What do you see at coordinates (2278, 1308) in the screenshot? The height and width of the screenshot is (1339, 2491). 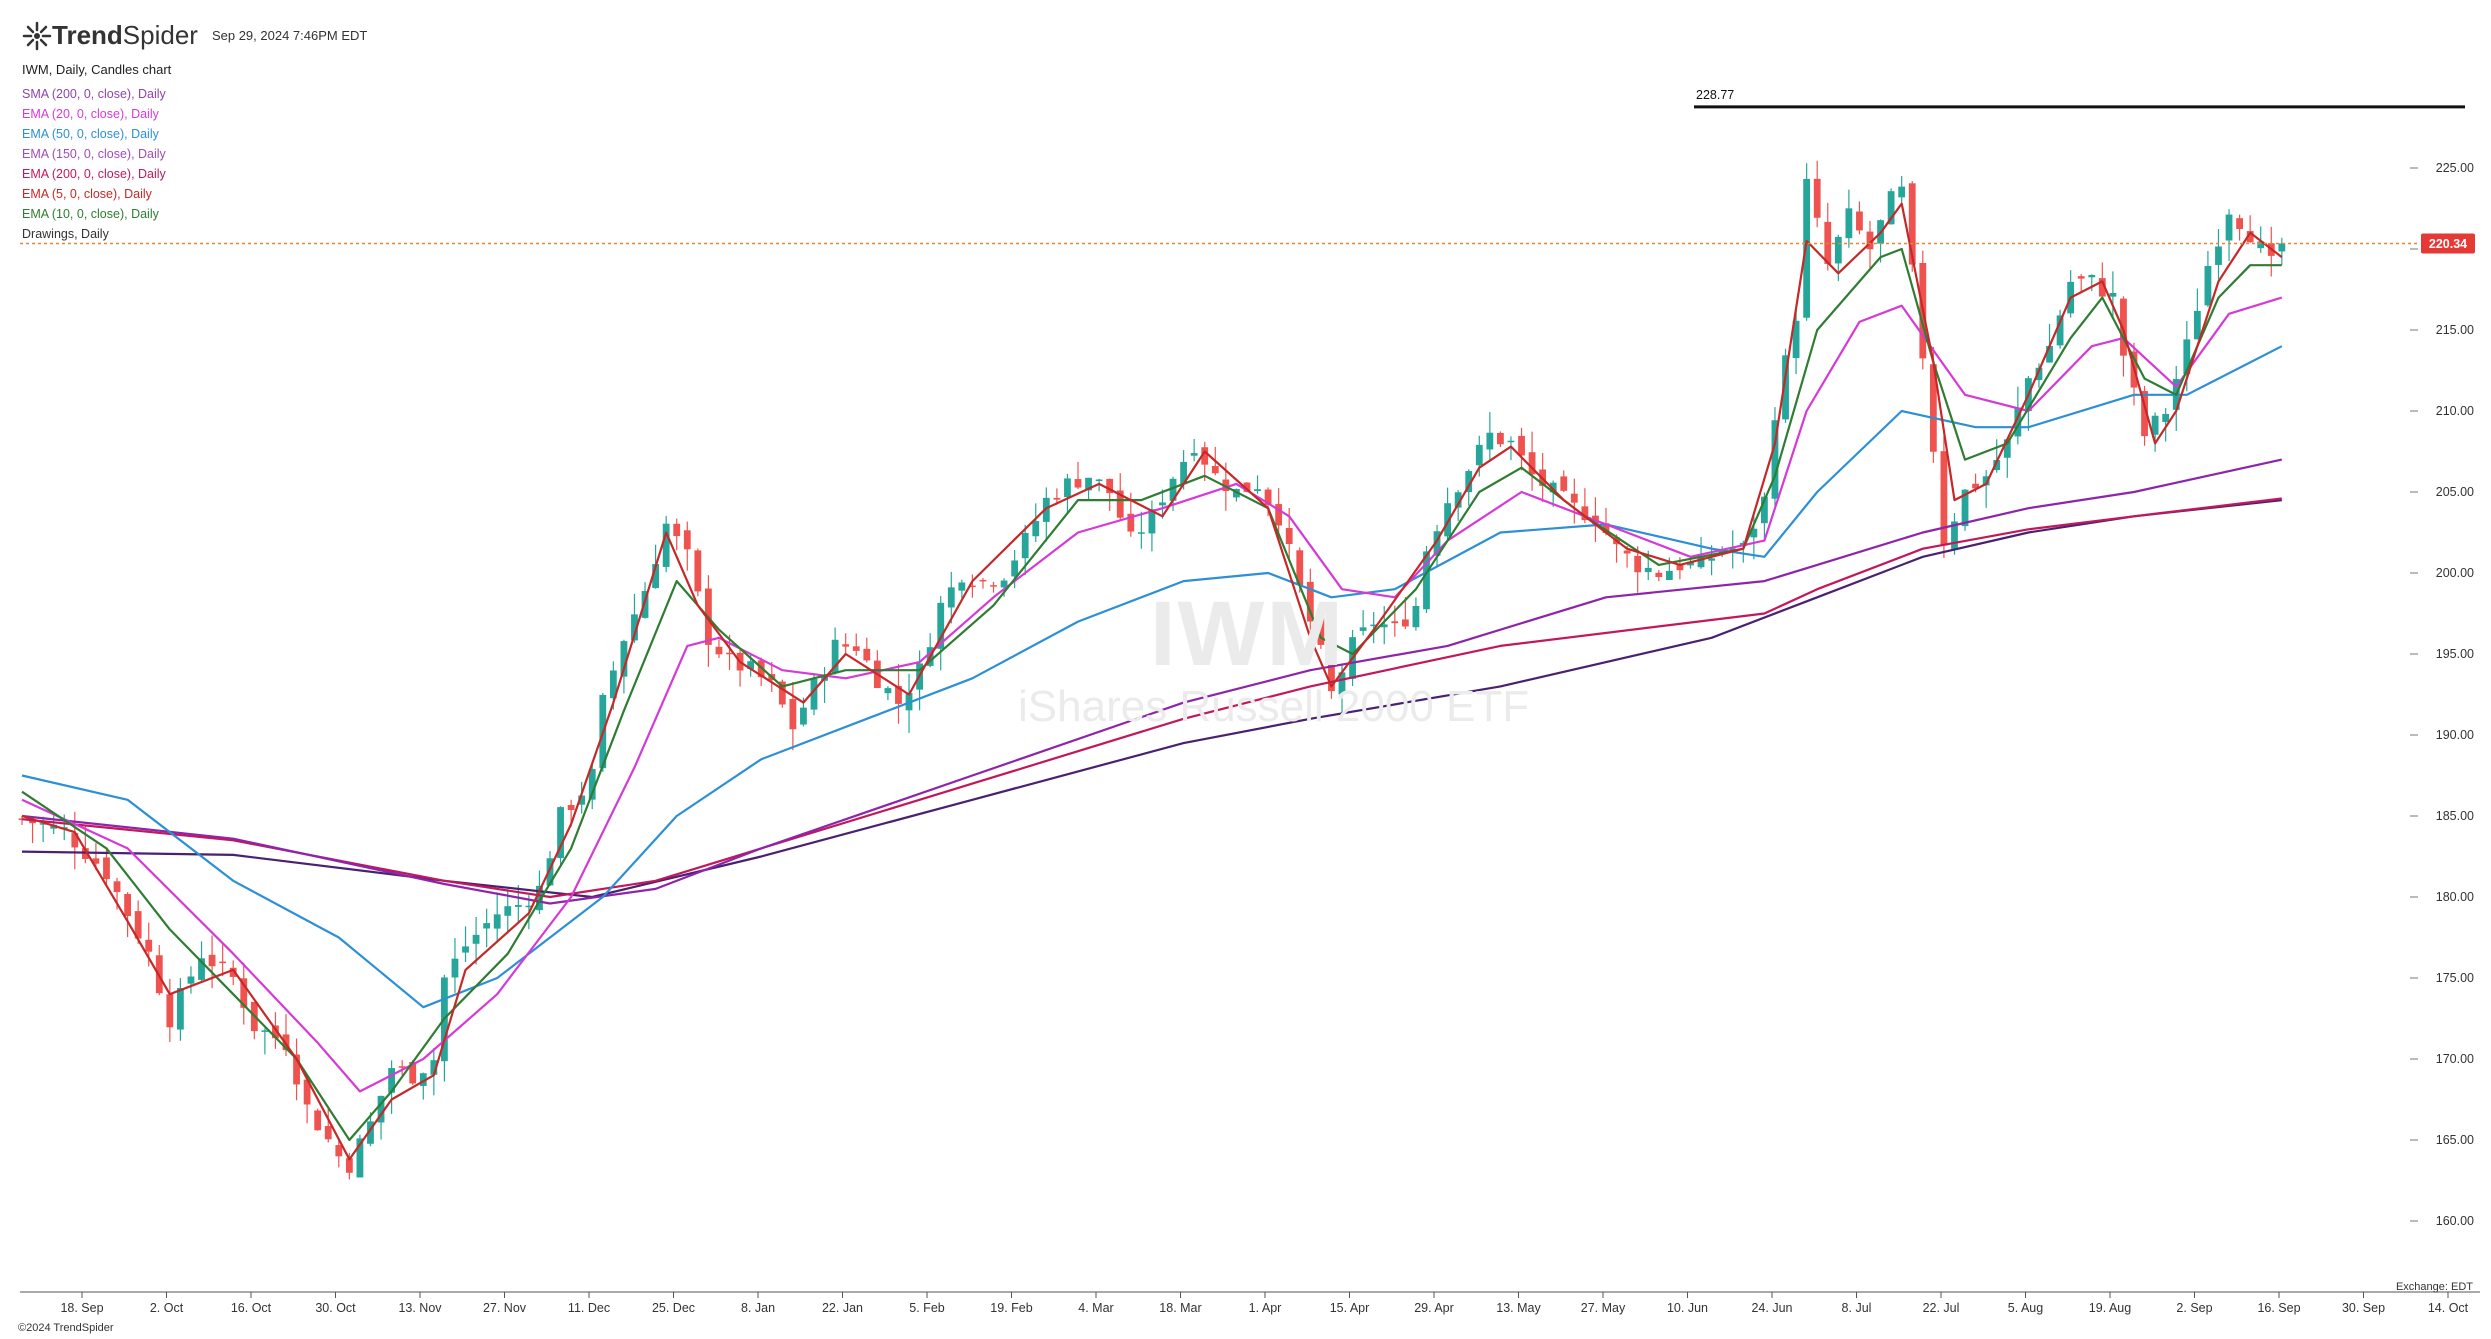 I see `x-tick-label: 16. Sep` at bounding box center [2278, 1308].